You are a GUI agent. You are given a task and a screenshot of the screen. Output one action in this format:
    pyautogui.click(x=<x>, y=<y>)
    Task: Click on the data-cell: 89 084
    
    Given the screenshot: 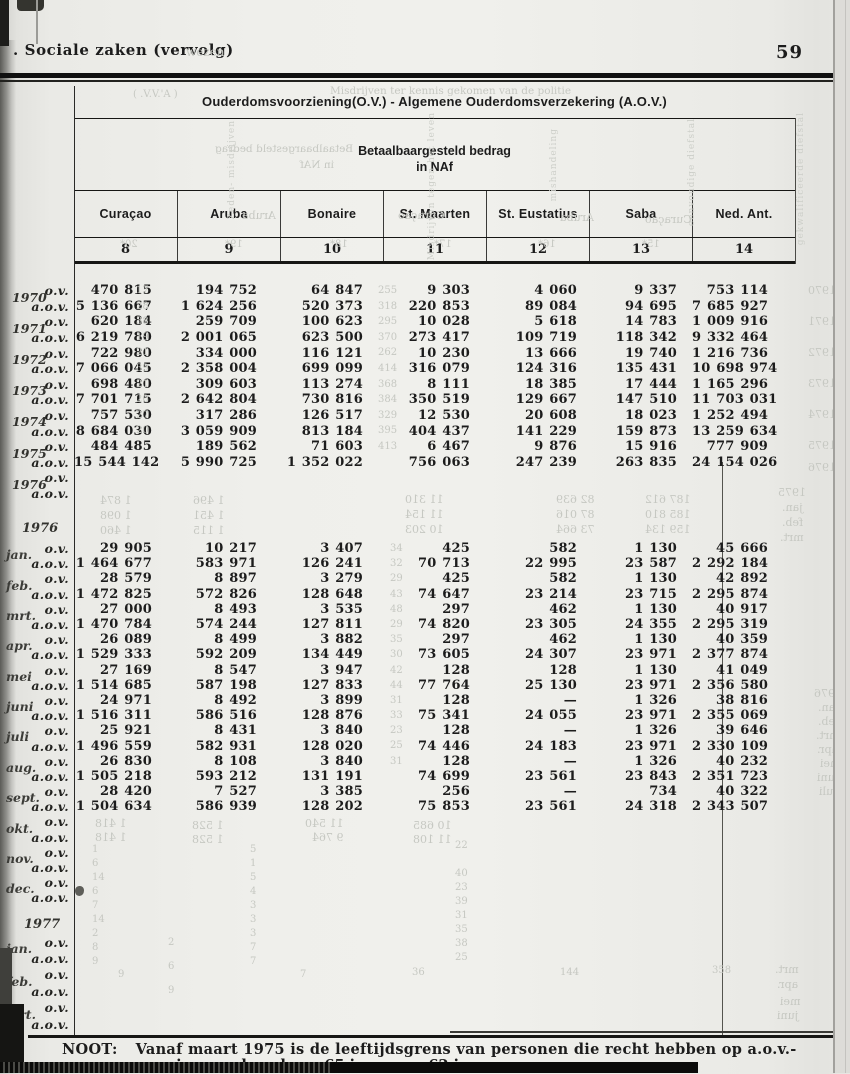 What is the action you would take?
    pyautogui.click(x=551, y=306)
    